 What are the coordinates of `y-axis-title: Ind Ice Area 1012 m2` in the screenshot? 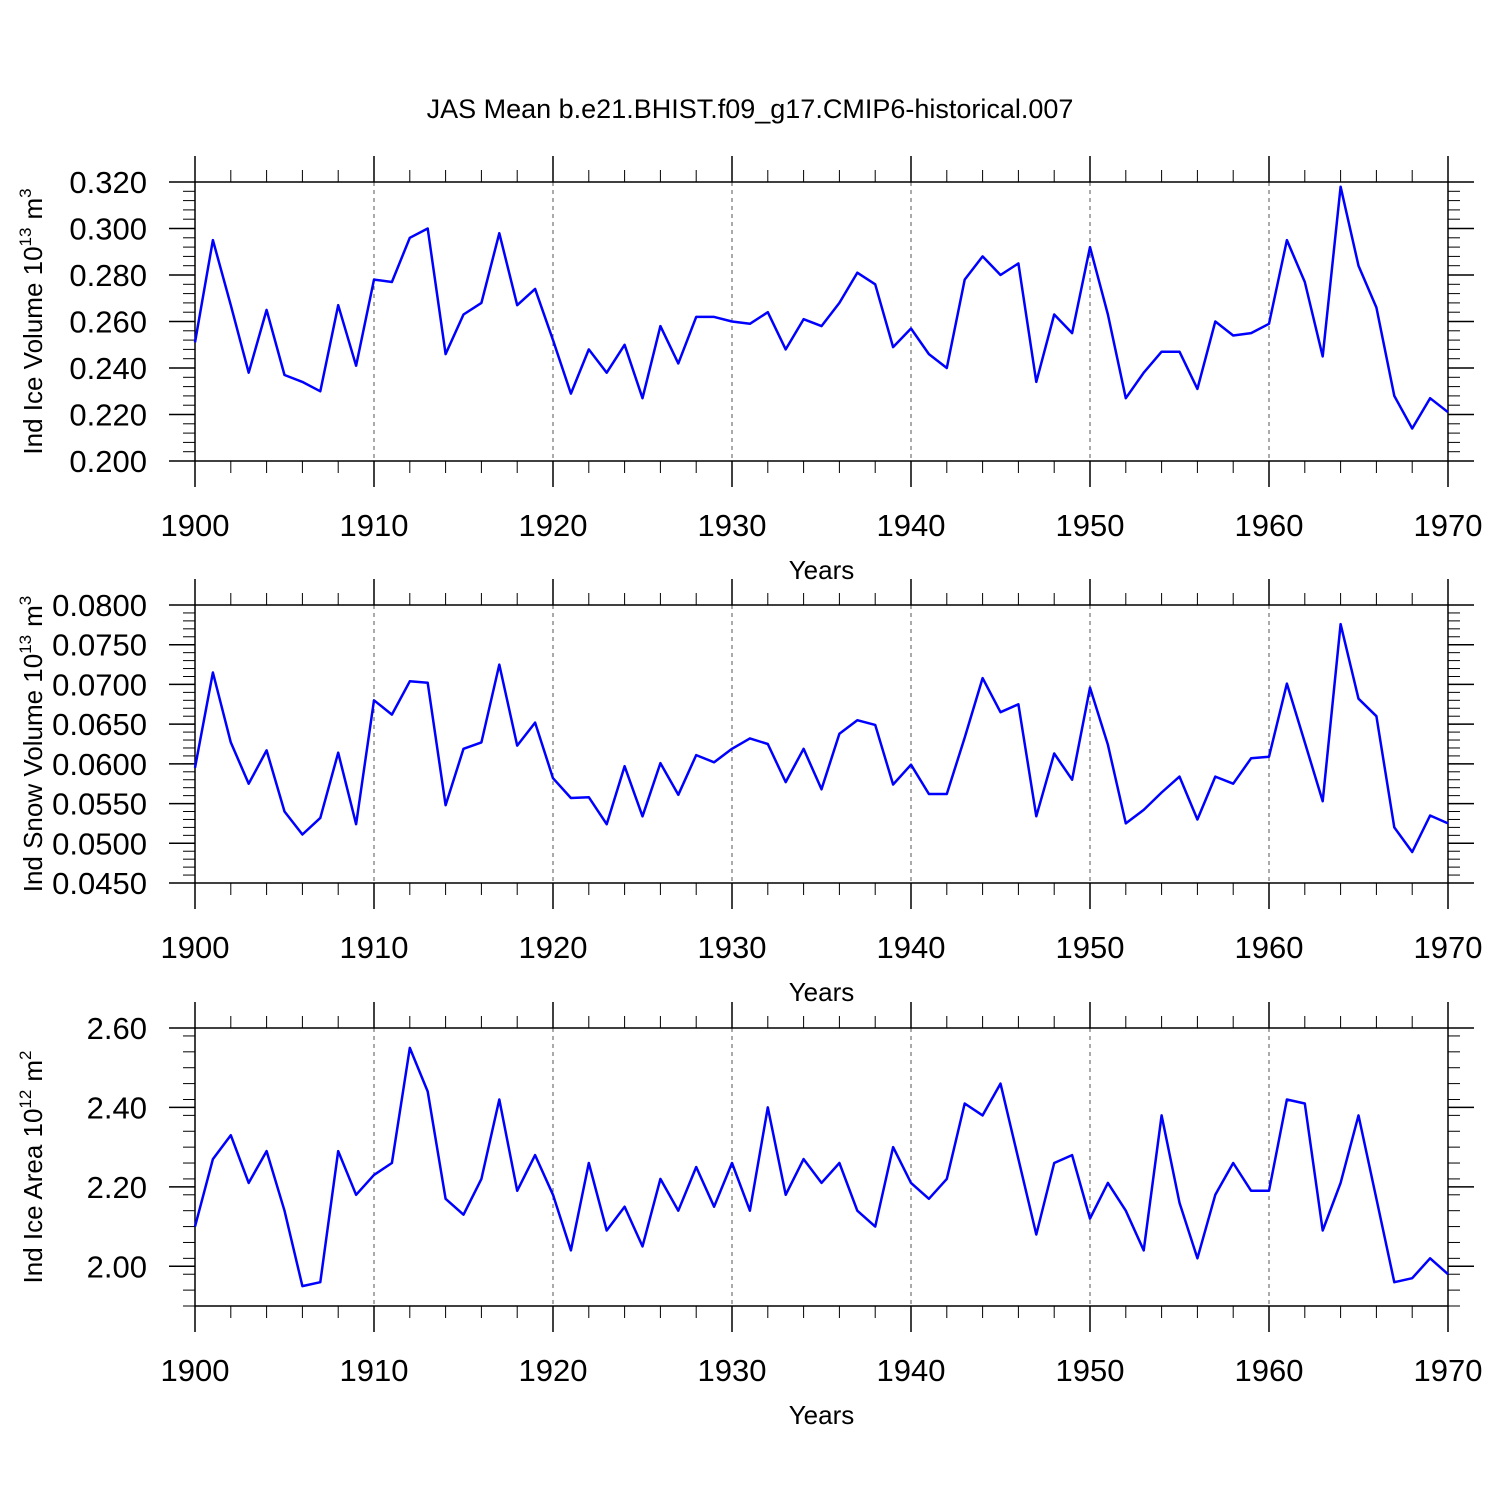 It's located at (32, 1167).